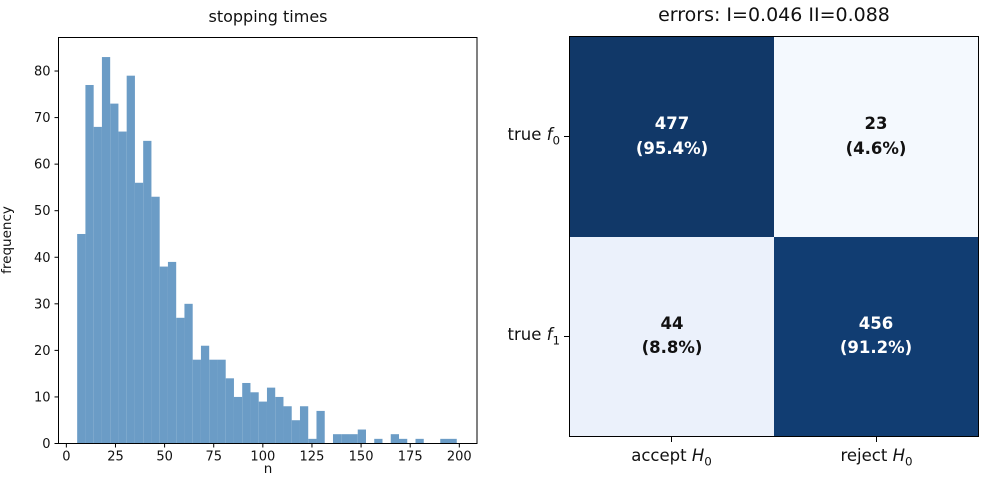  I want to click on y-tick-label: 70, so click(42, 118).